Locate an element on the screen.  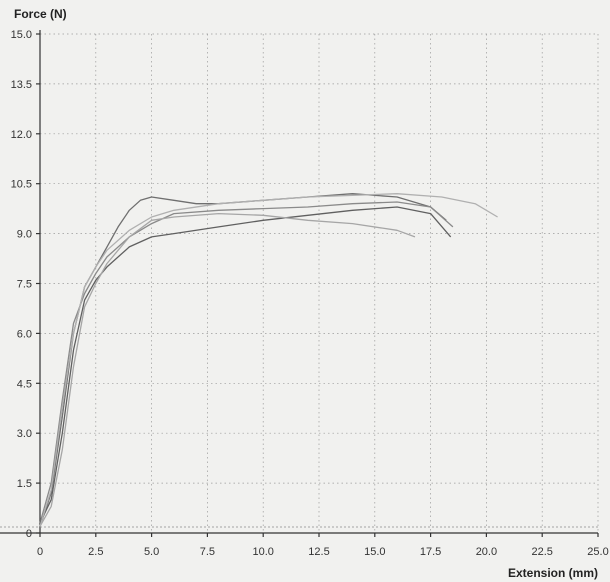
x-tick-label: 5.0 is located at coordinates (151, 552).